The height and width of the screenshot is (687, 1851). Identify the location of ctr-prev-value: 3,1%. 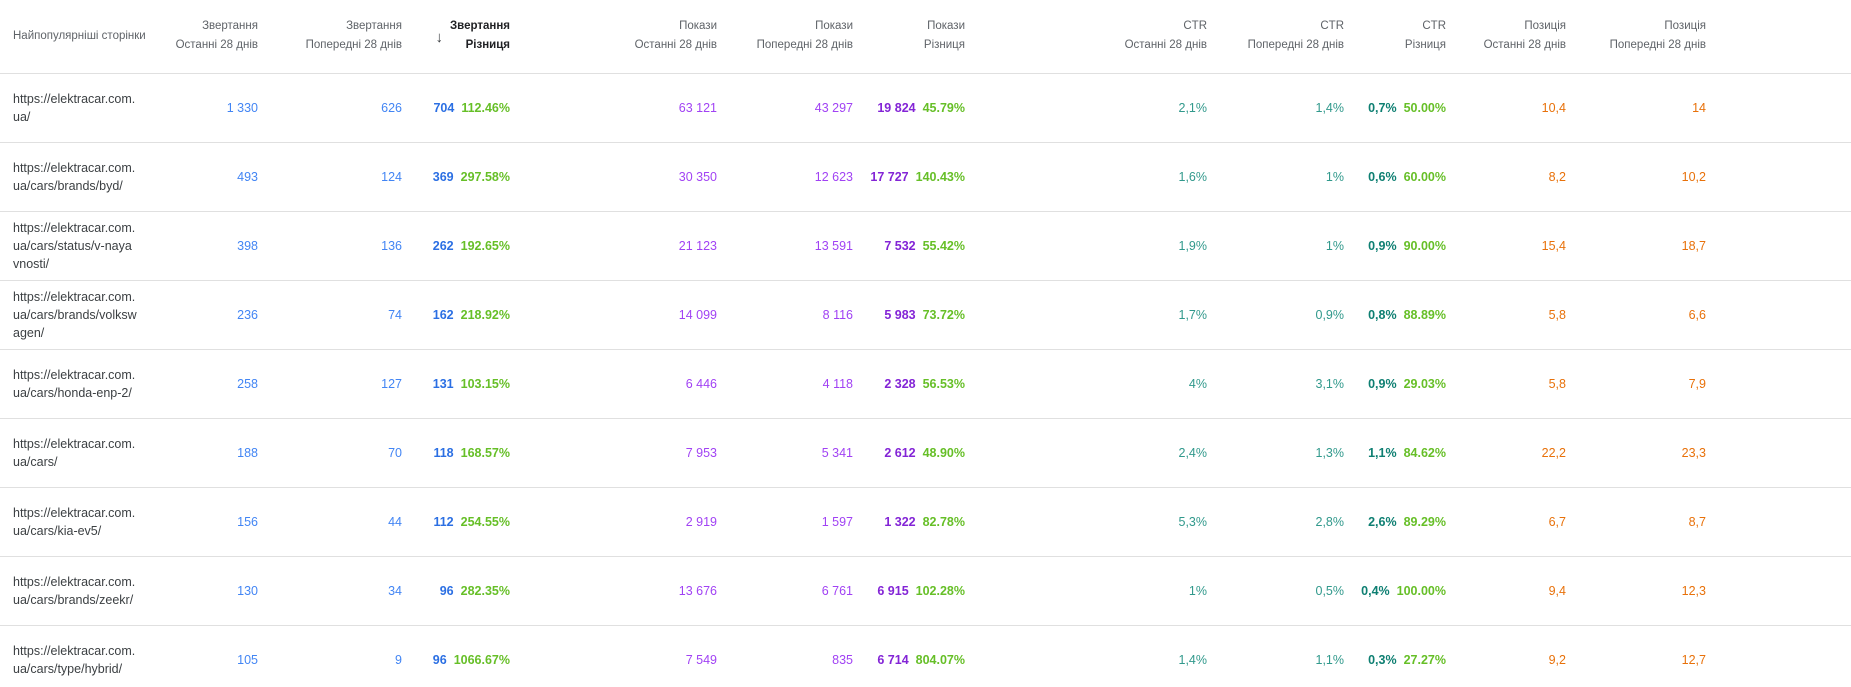
(1279, 384).